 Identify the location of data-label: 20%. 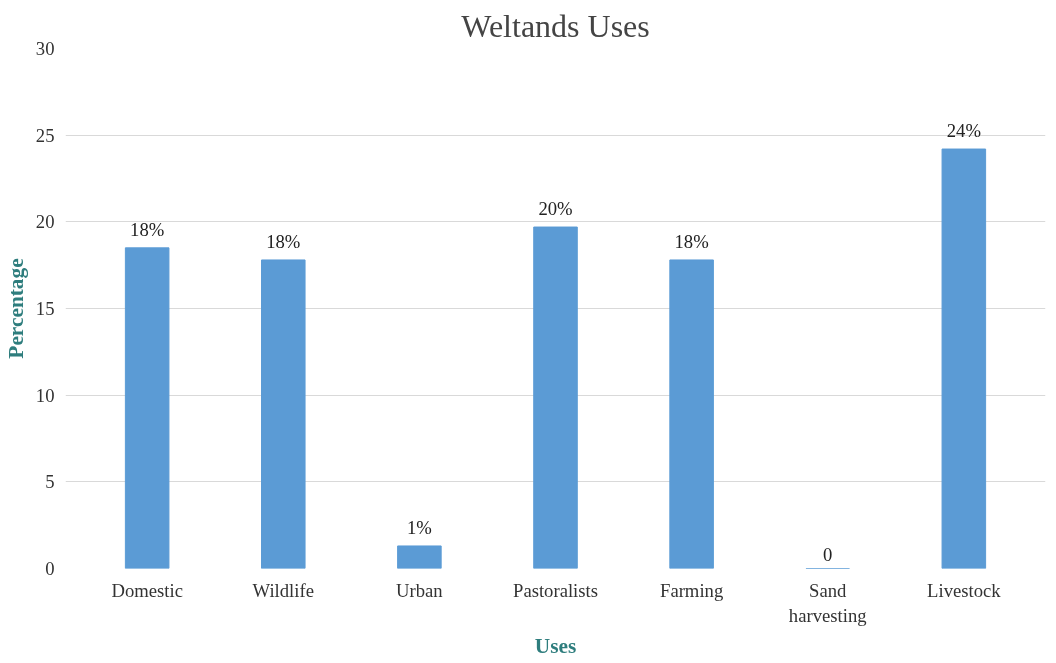
(555, 209).